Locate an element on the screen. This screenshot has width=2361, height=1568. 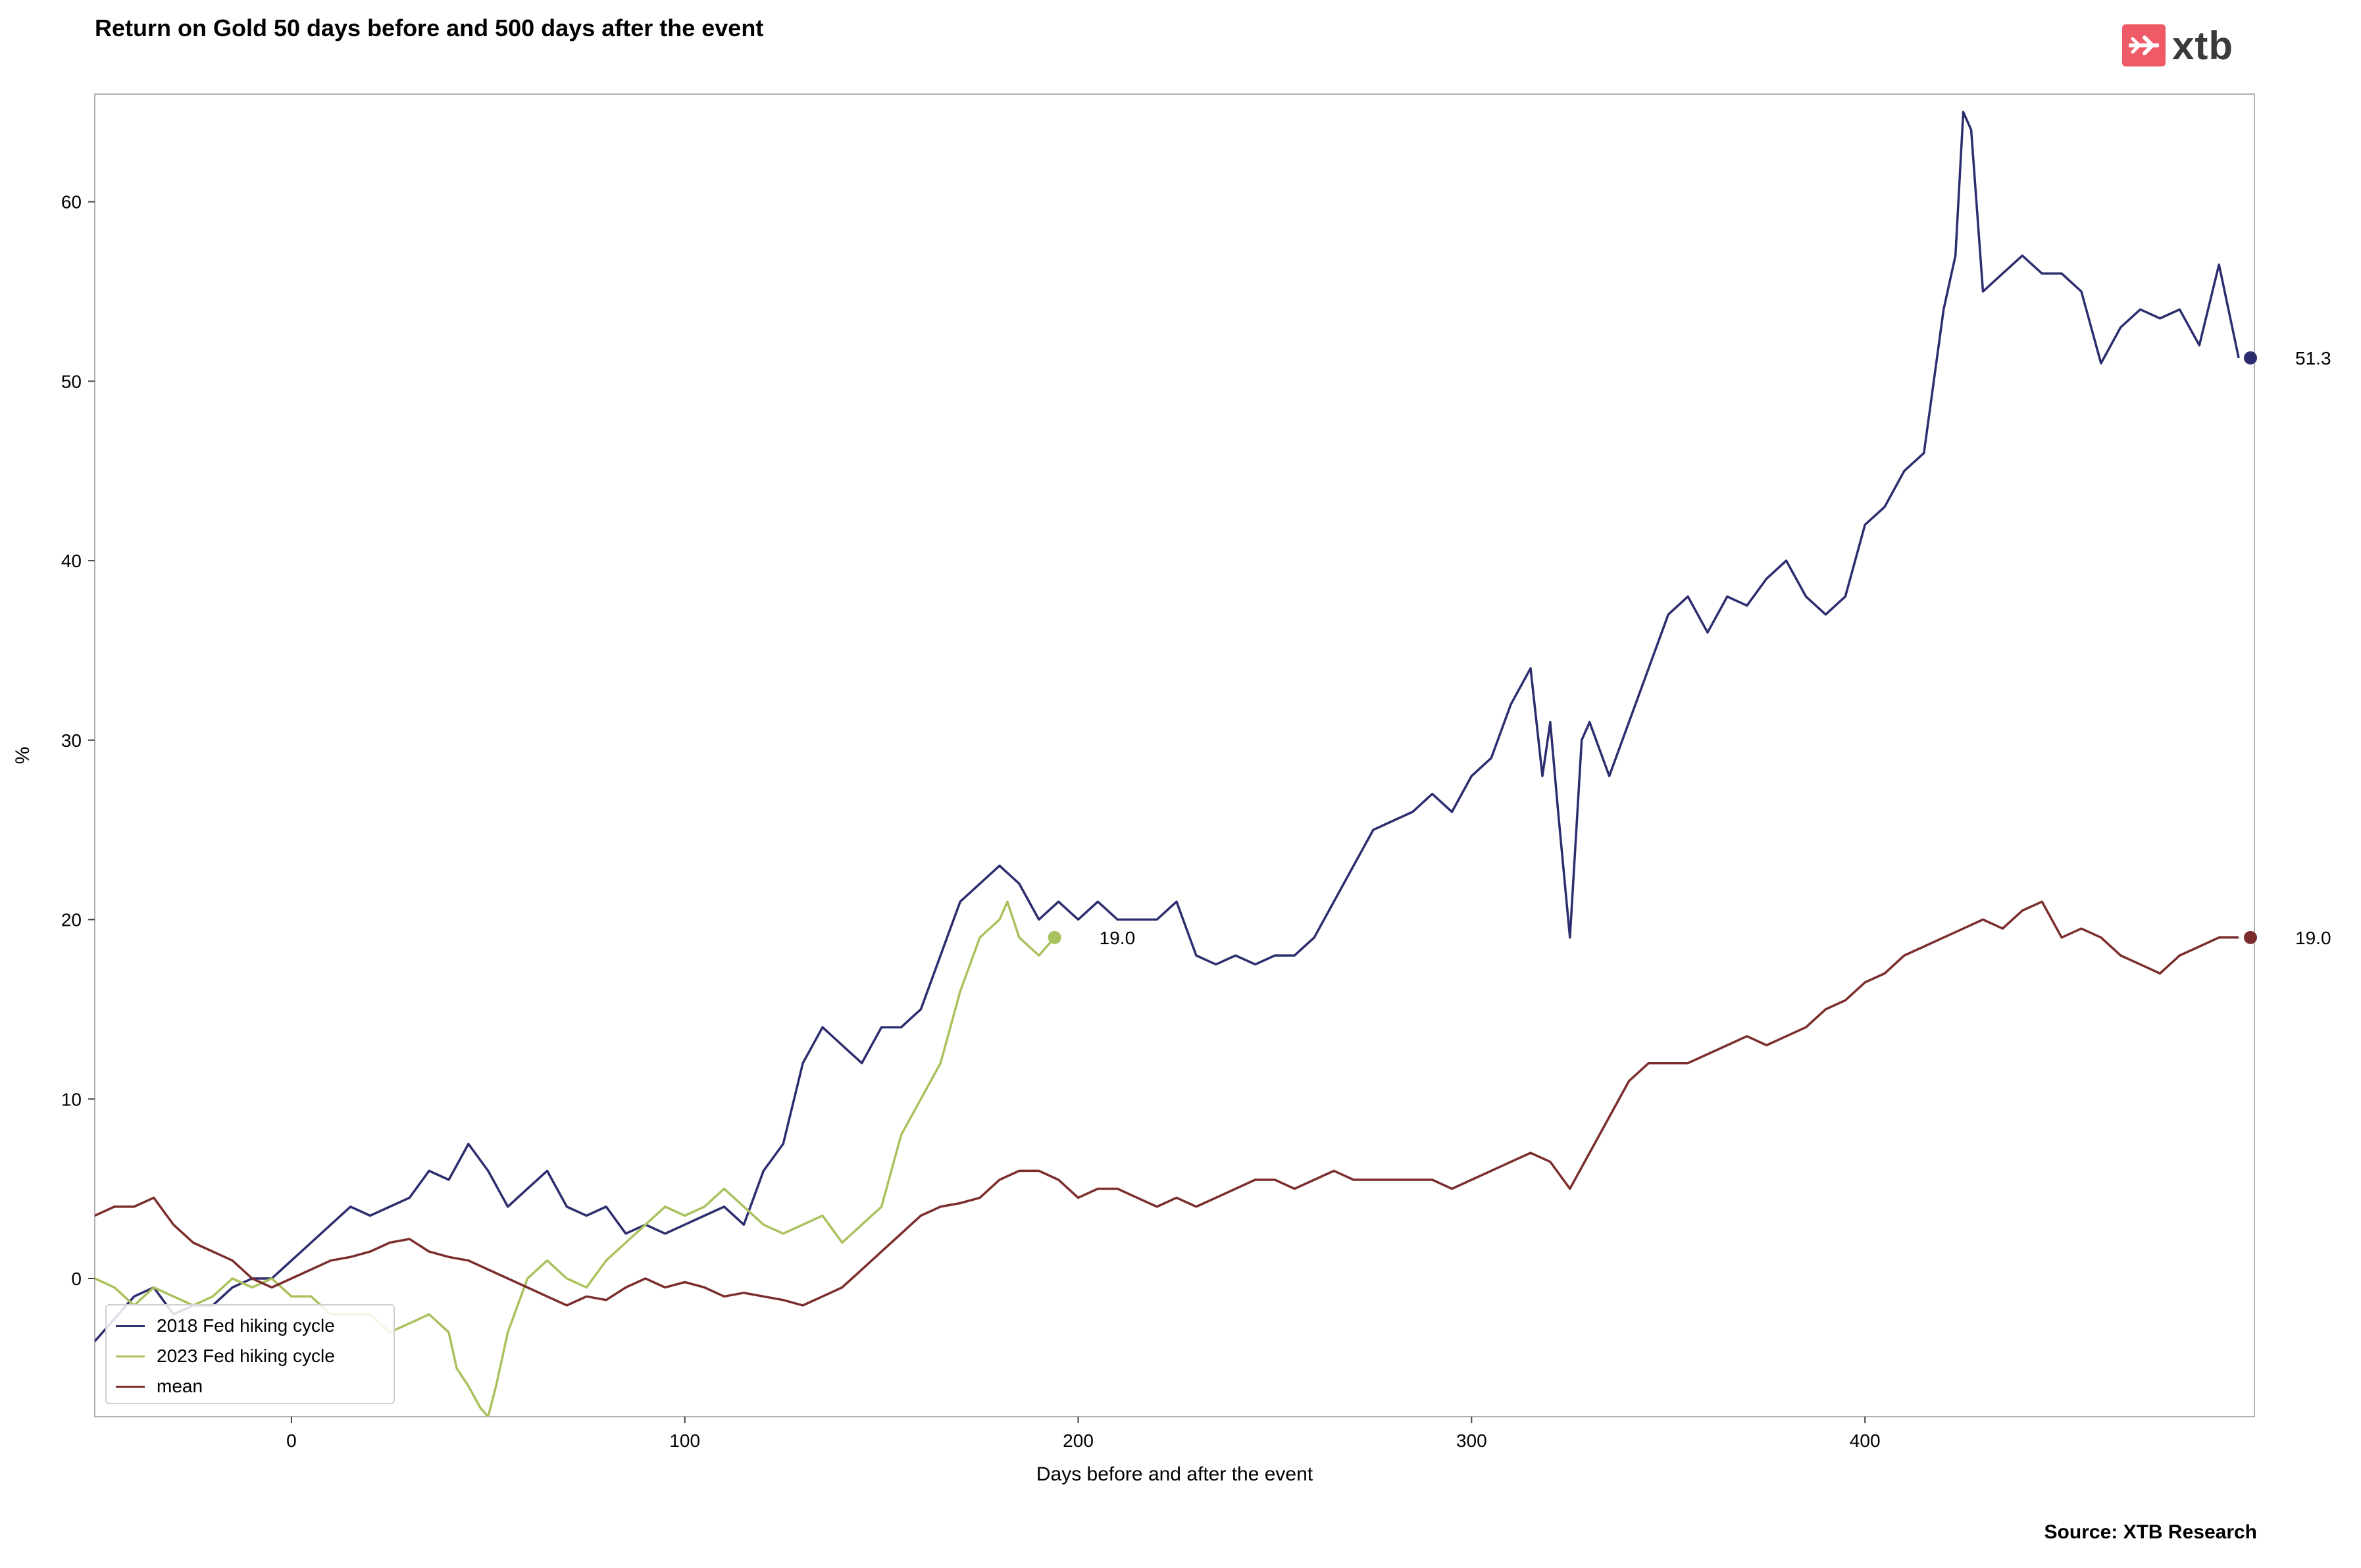
x-tick-label: 100 is located at coordinates (684, 1440).